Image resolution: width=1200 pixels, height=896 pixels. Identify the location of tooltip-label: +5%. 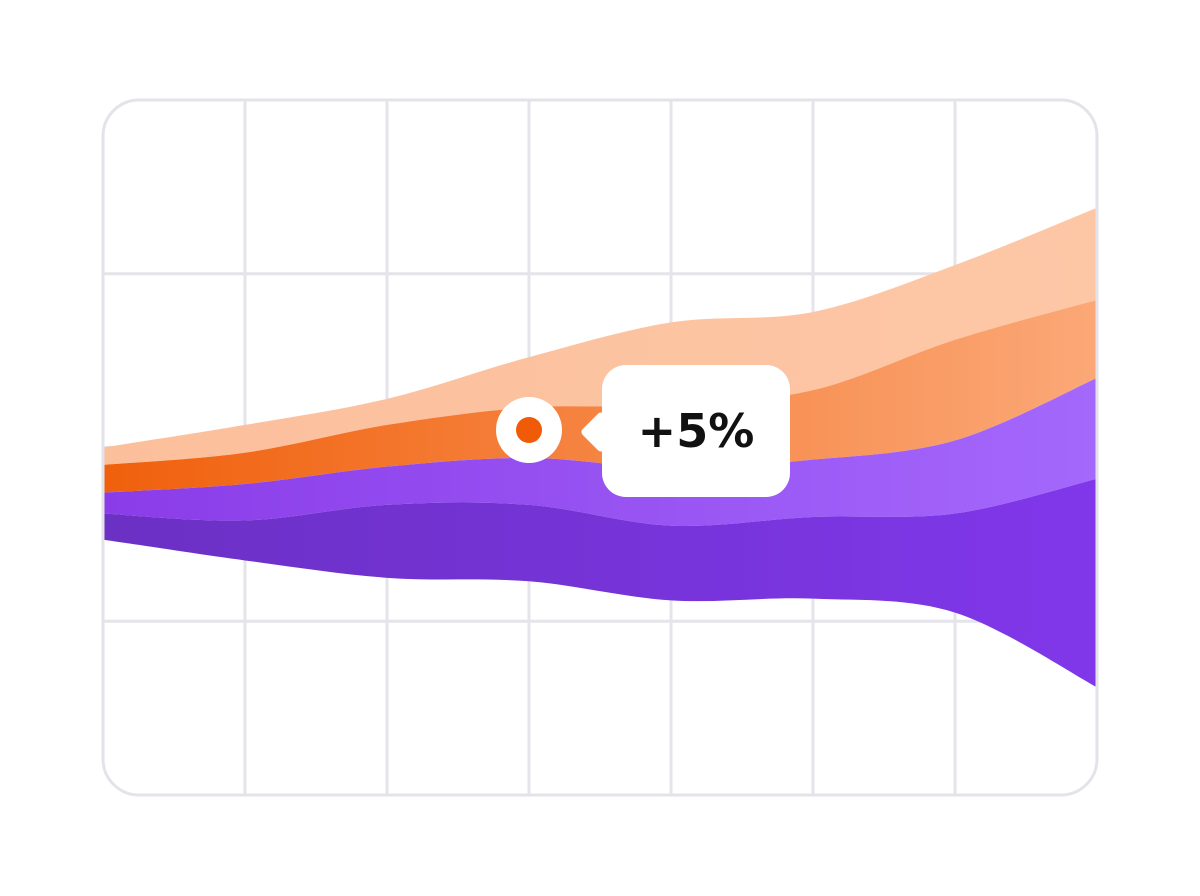
(696, 431).